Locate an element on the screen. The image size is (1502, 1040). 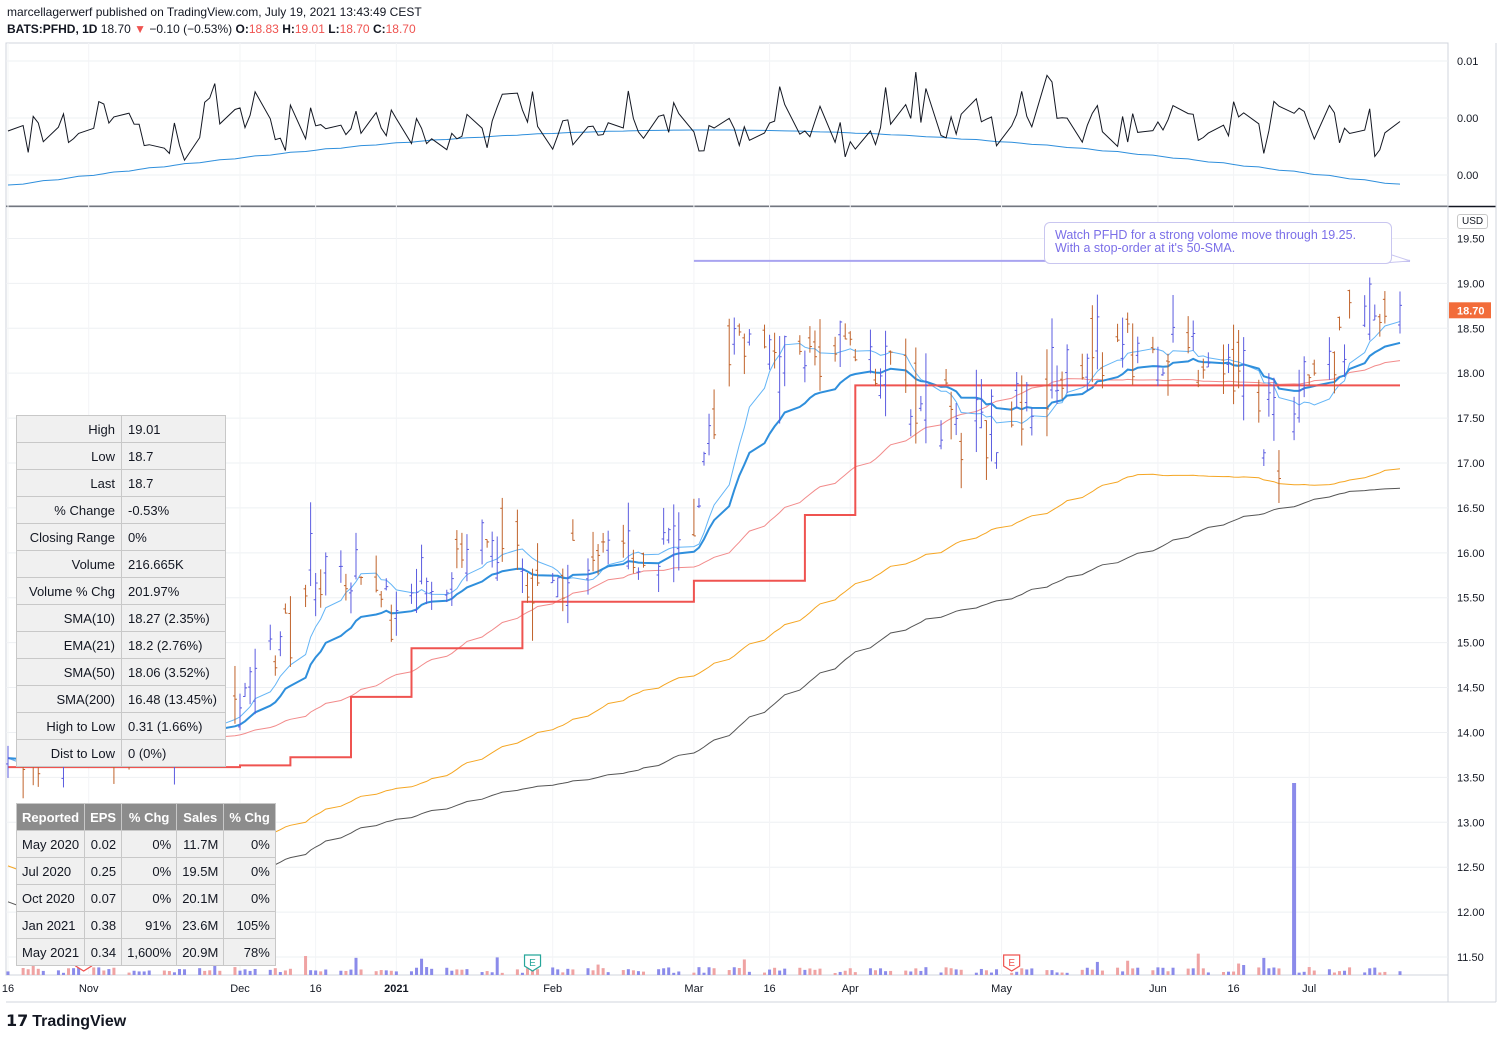
open-label: O: is located at coordinates (242, 29).